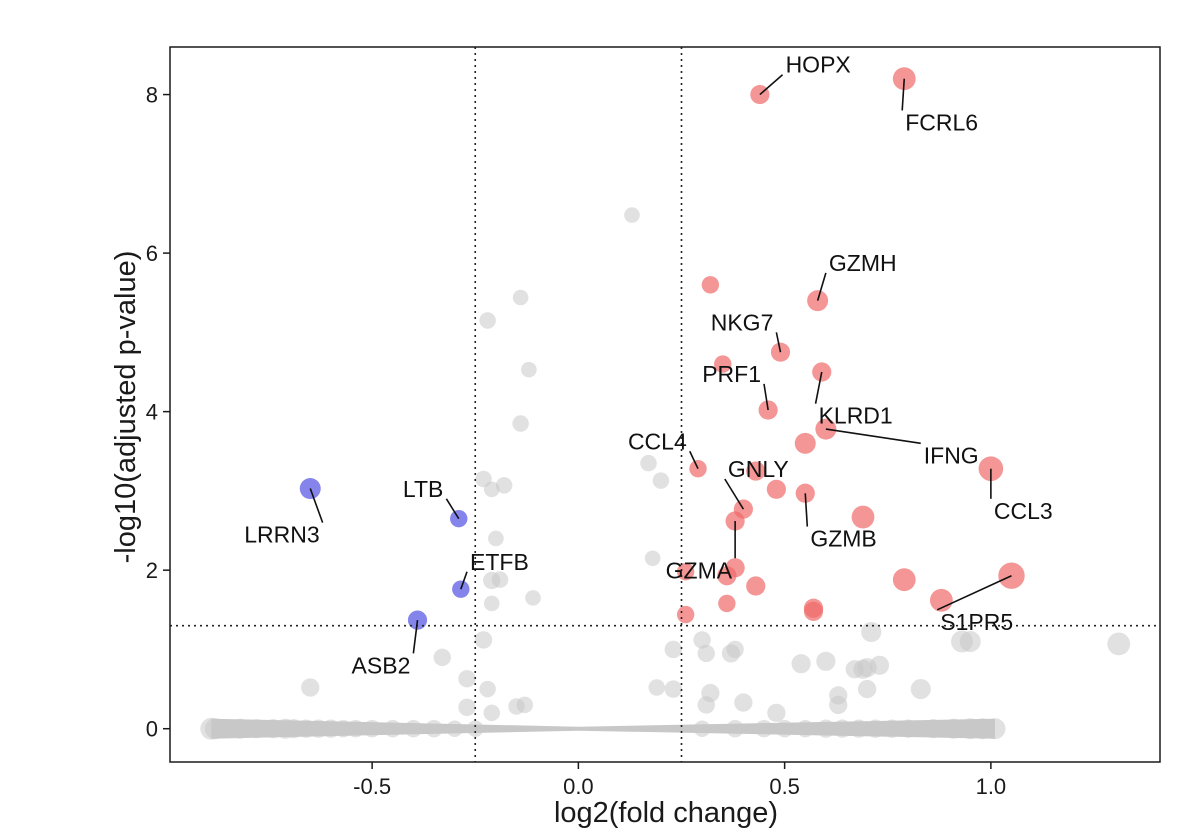  I want to click on gene-label: LRRN3, so click(281, 535).